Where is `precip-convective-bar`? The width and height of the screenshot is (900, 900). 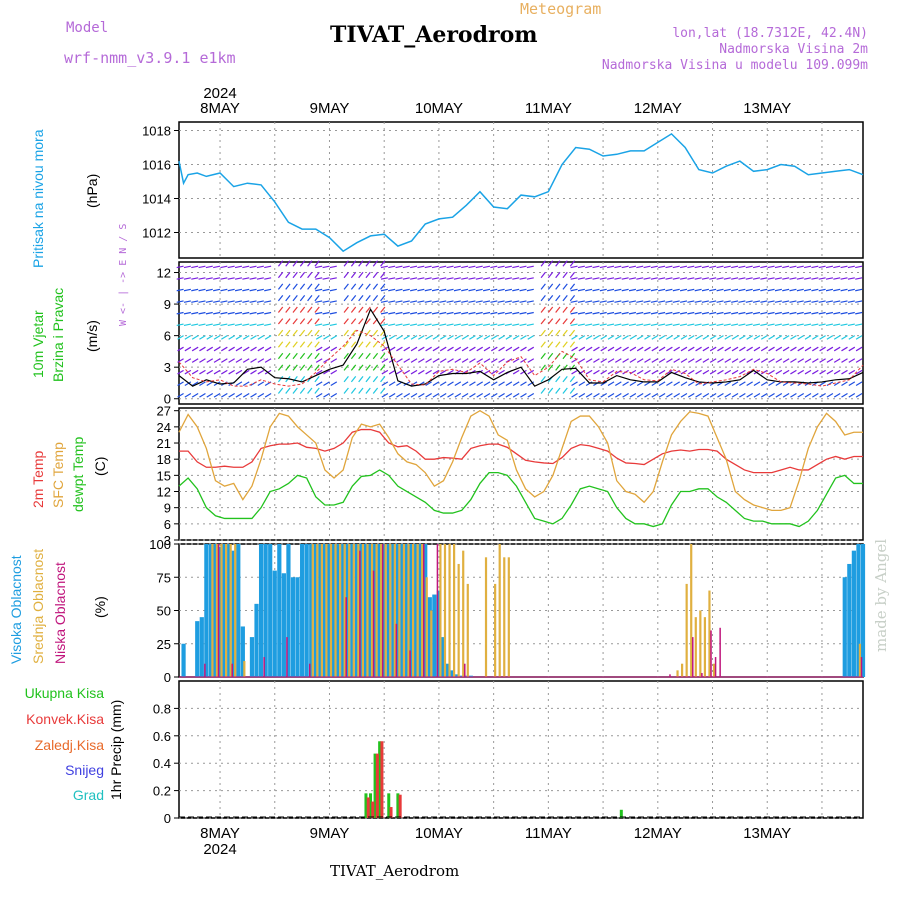 precip-convective-bar is located at coordinates (368, 807).